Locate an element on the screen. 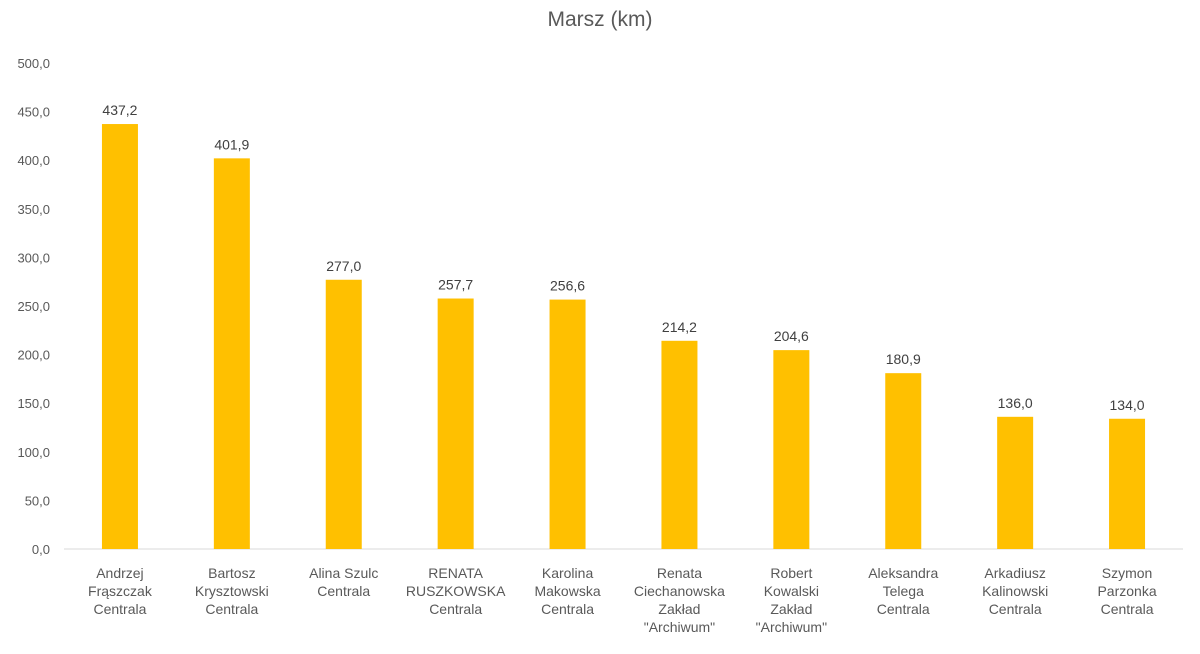 This screenshot has width=1200, height=654. category-label-line: Arkadiusz is located at coordinates (1014, 573).